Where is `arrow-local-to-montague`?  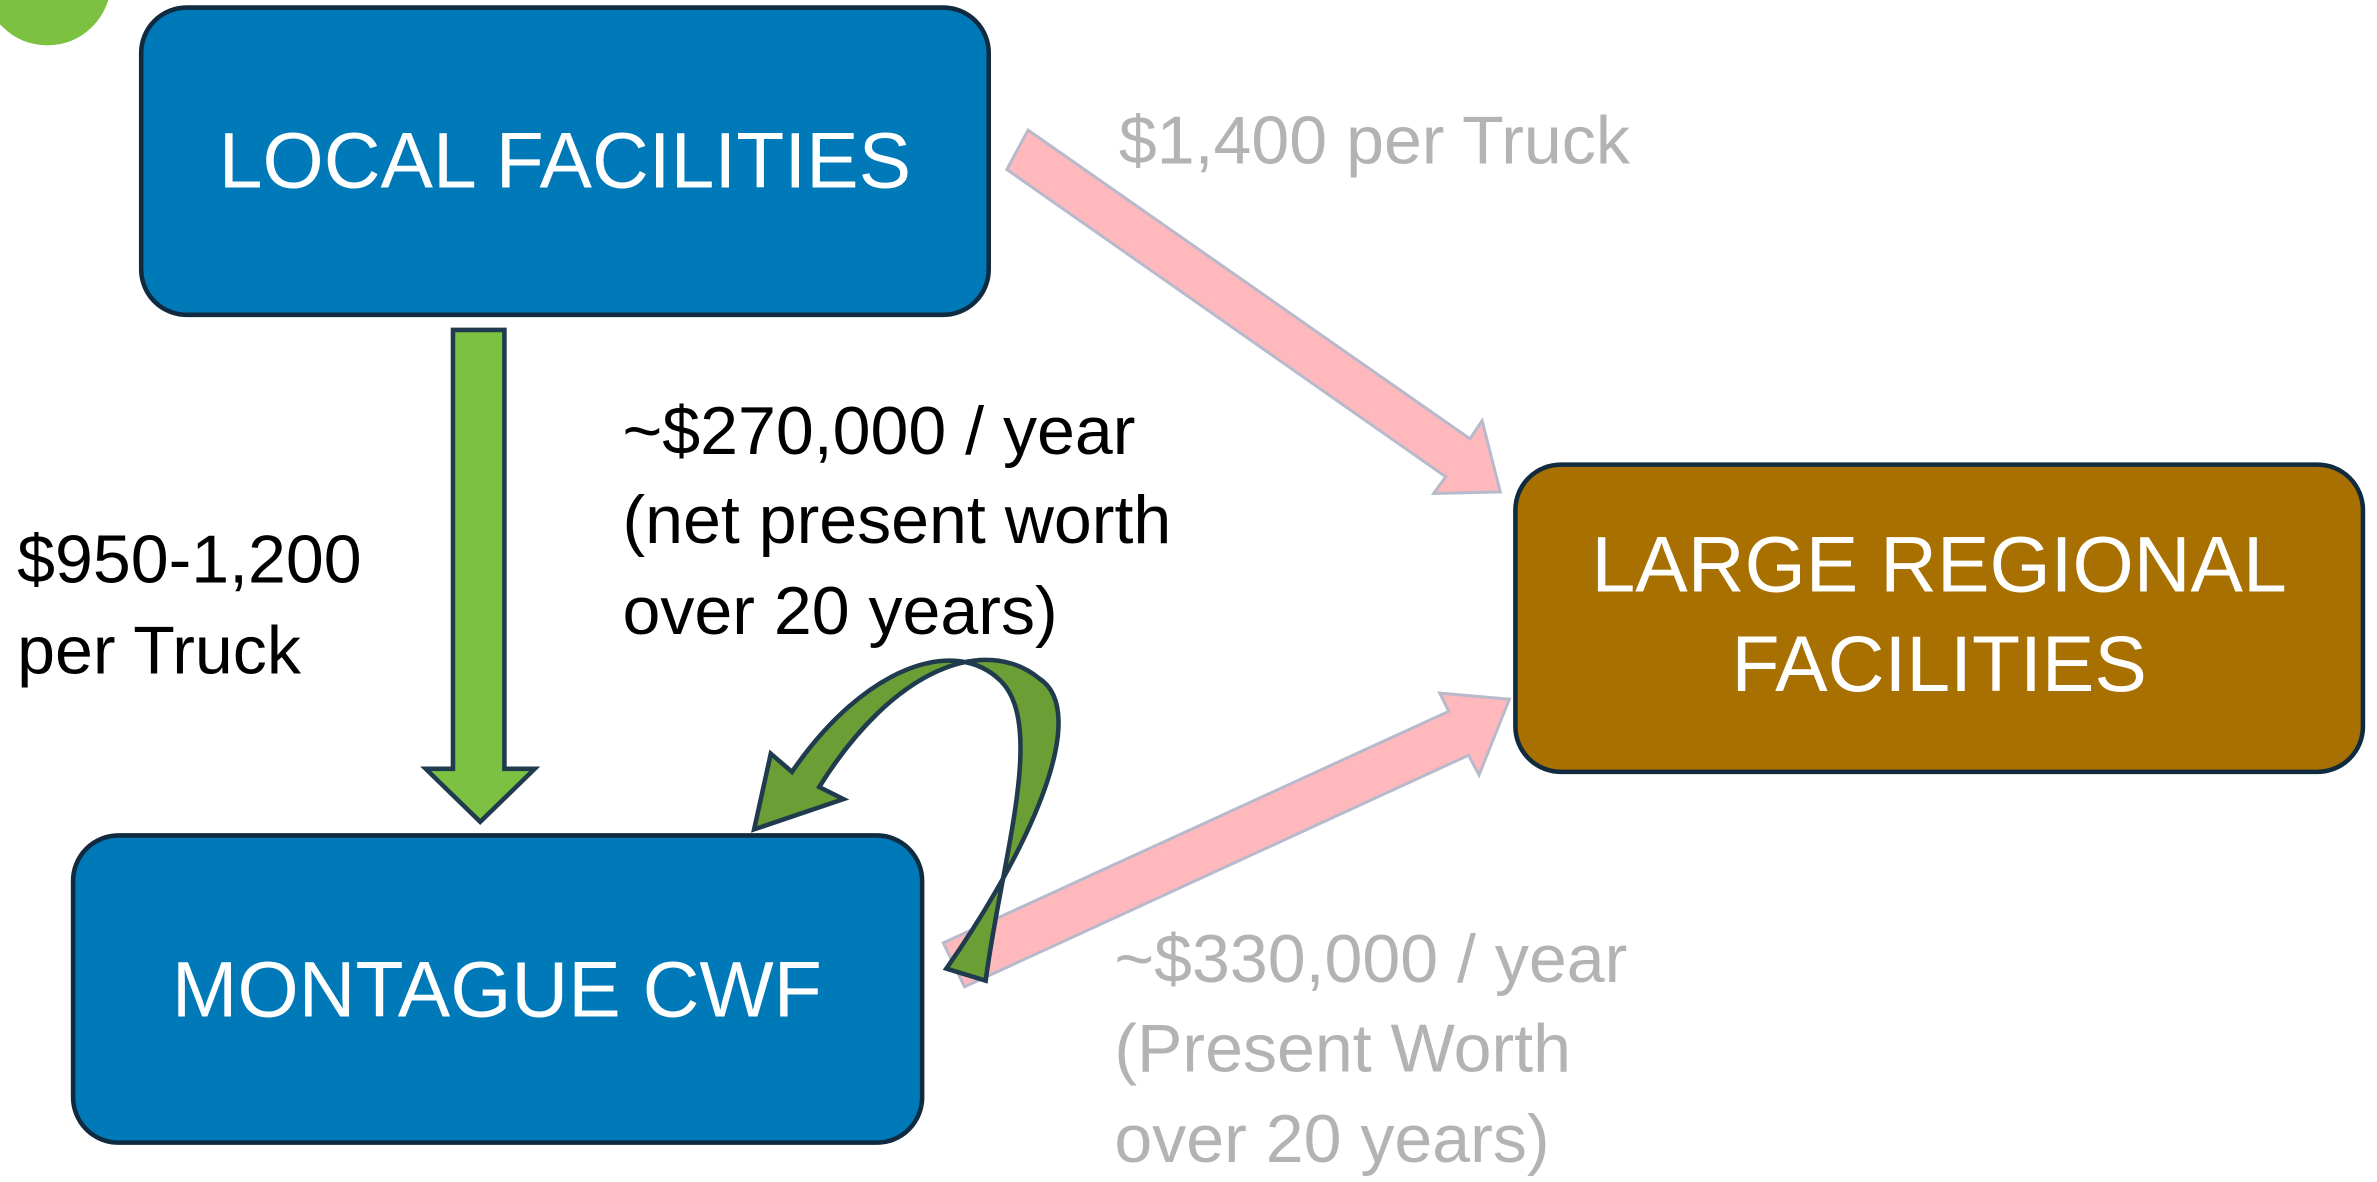 arrow-local-to-montague is located at coordinates (480, 576).